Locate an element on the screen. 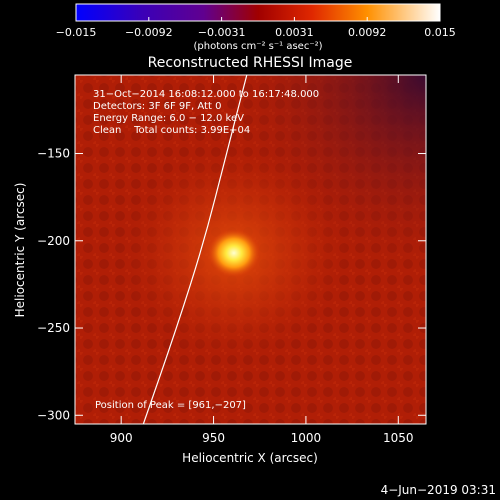 The height and width of the screenshot is (500, 500). solar-limb is located at coordinates (195, 249).